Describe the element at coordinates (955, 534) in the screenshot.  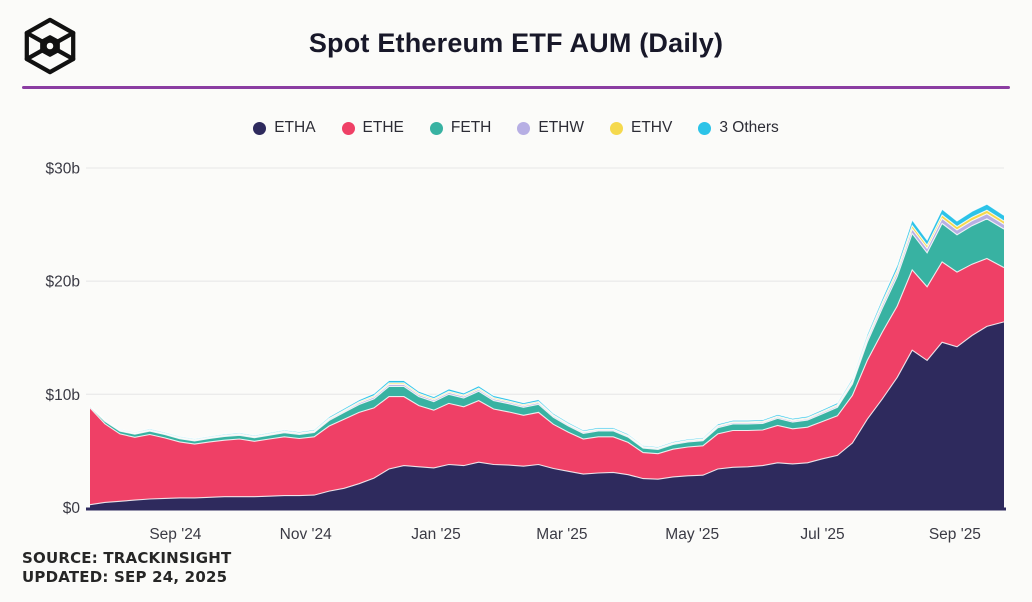
I see `x-tick-label: Sep '25` at that location.